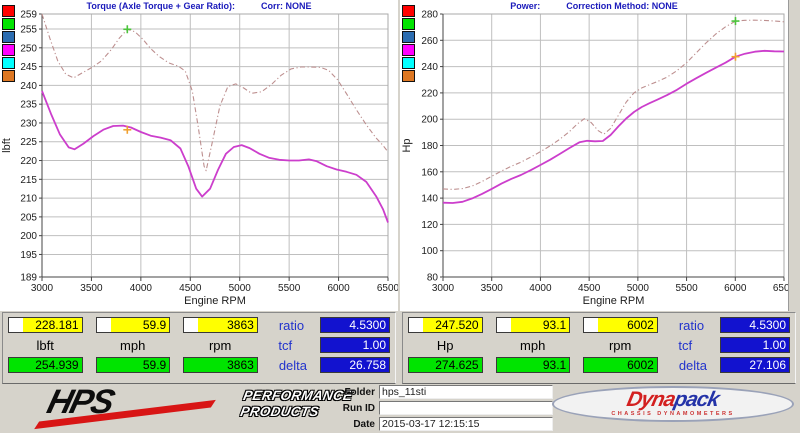 This screenshot has width=800, height=433. Describe the element at coordinates (28, 48) in the screenshot. I see `svg-text: 250` at that location.